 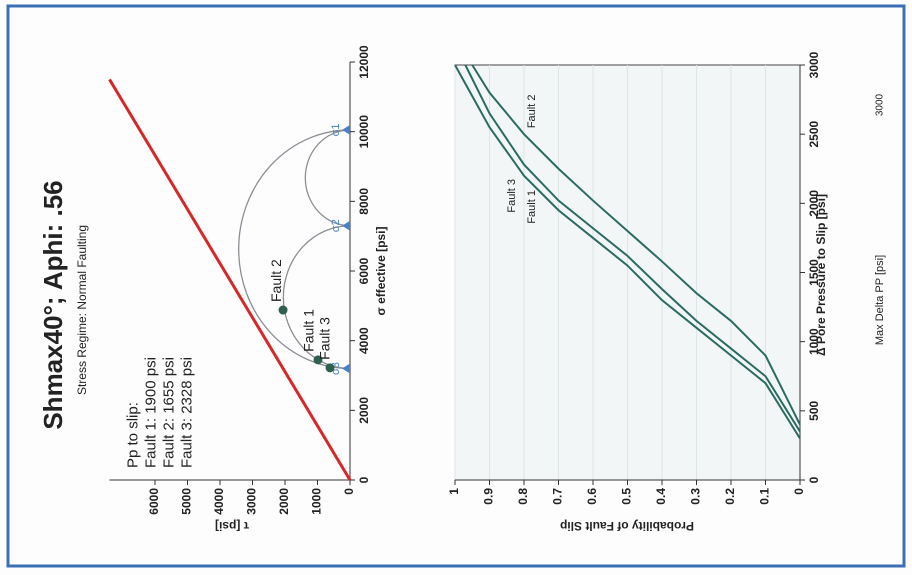 What do you see at coordinates (336, 129) in the screenshot?
I see `principal-stress-label: σ1` at bounding box center [336, 129].